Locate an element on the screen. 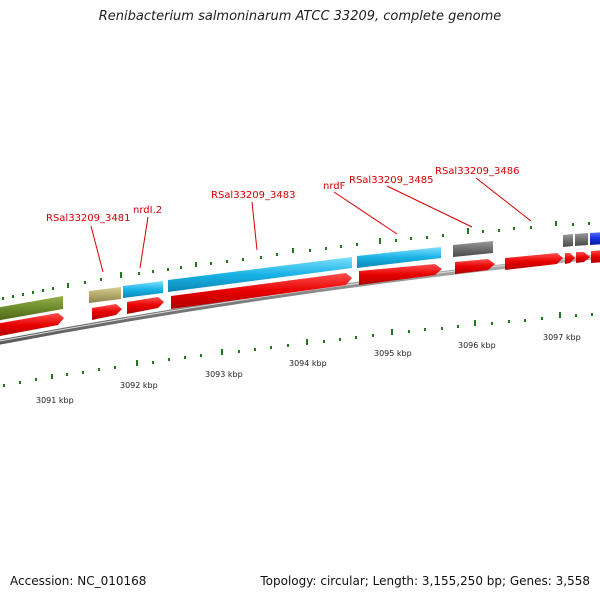  gene-label: RSal33209_3483 is located at coordinates (253, 195).